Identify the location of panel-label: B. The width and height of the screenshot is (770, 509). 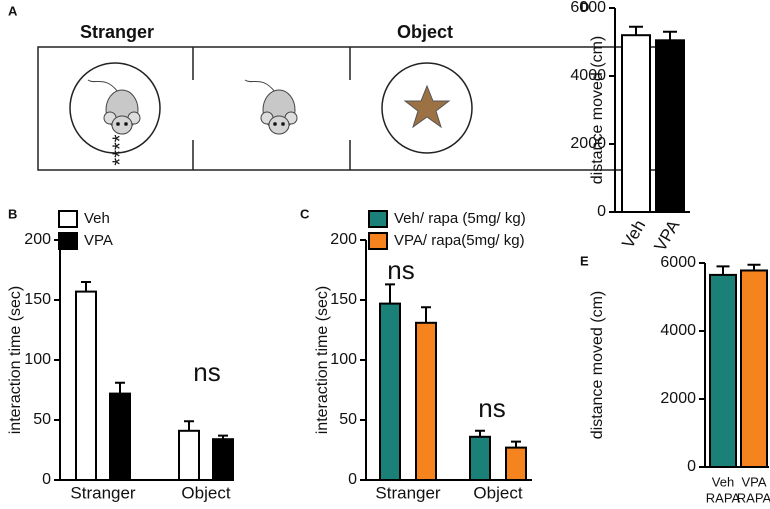
(12, 213).